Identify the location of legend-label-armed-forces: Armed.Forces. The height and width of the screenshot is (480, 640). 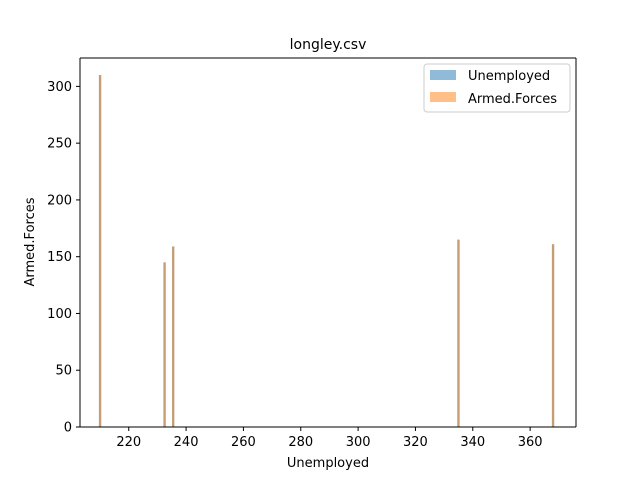
(512, 99).